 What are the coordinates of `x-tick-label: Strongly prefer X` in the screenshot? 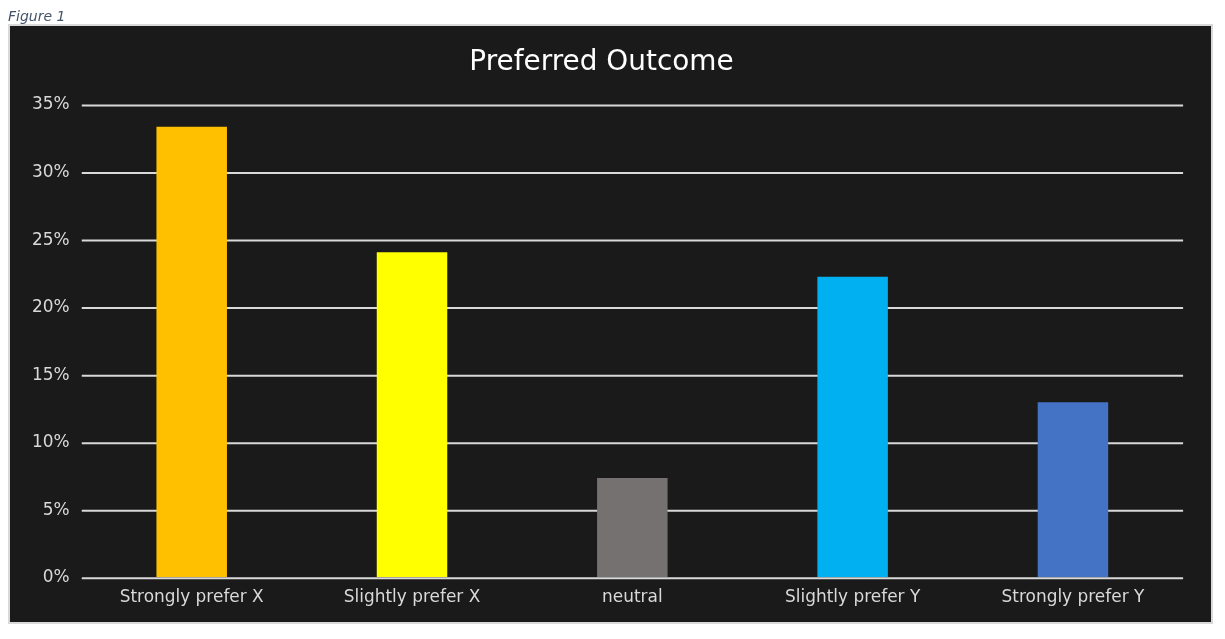 It's located at (192, 596).